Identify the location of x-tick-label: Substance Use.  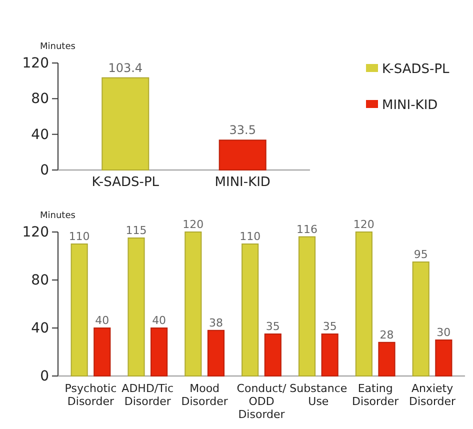
(319, 395).